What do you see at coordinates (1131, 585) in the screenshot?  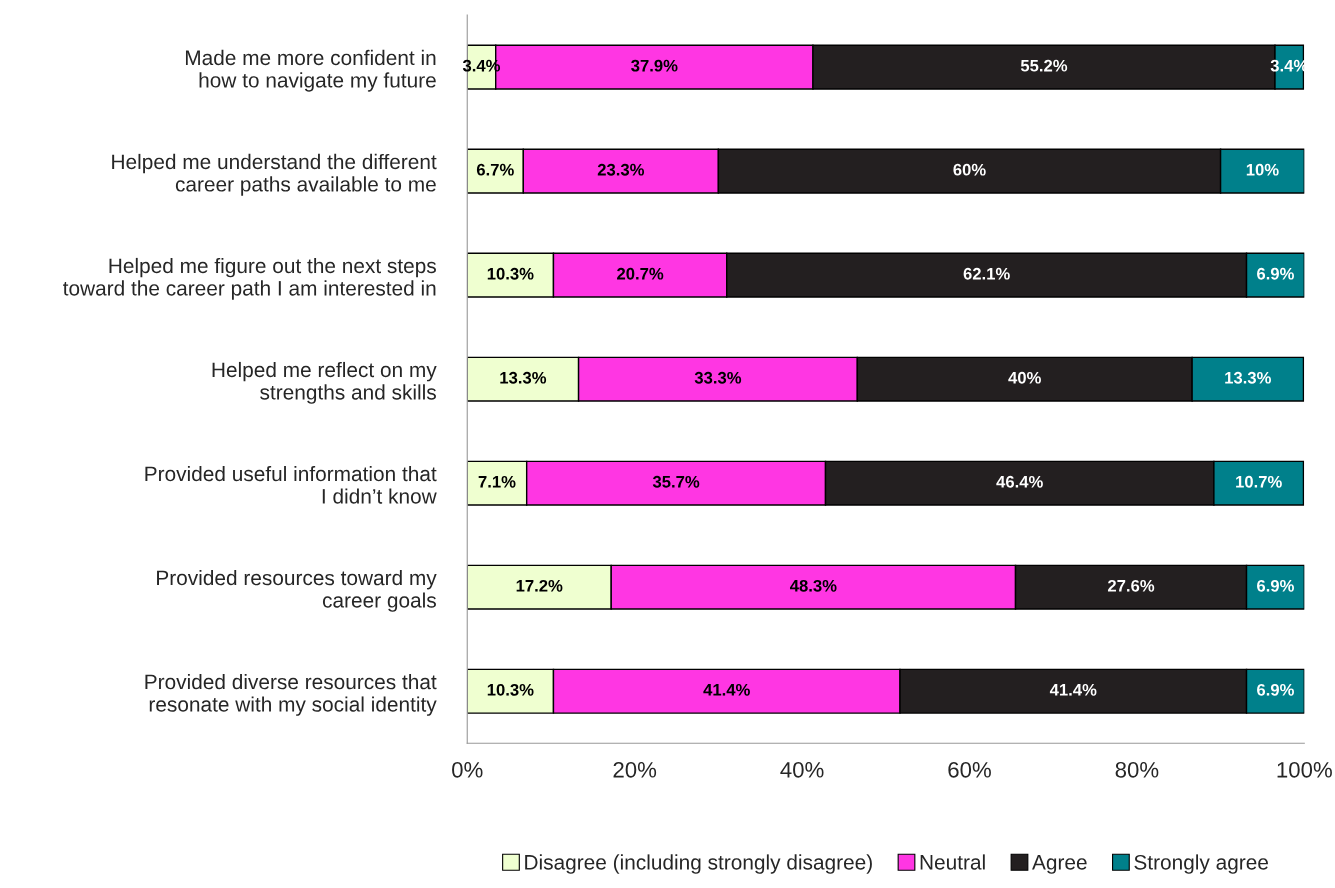 I see `data-label: 27.6%` at bounding box center [1131, 585].